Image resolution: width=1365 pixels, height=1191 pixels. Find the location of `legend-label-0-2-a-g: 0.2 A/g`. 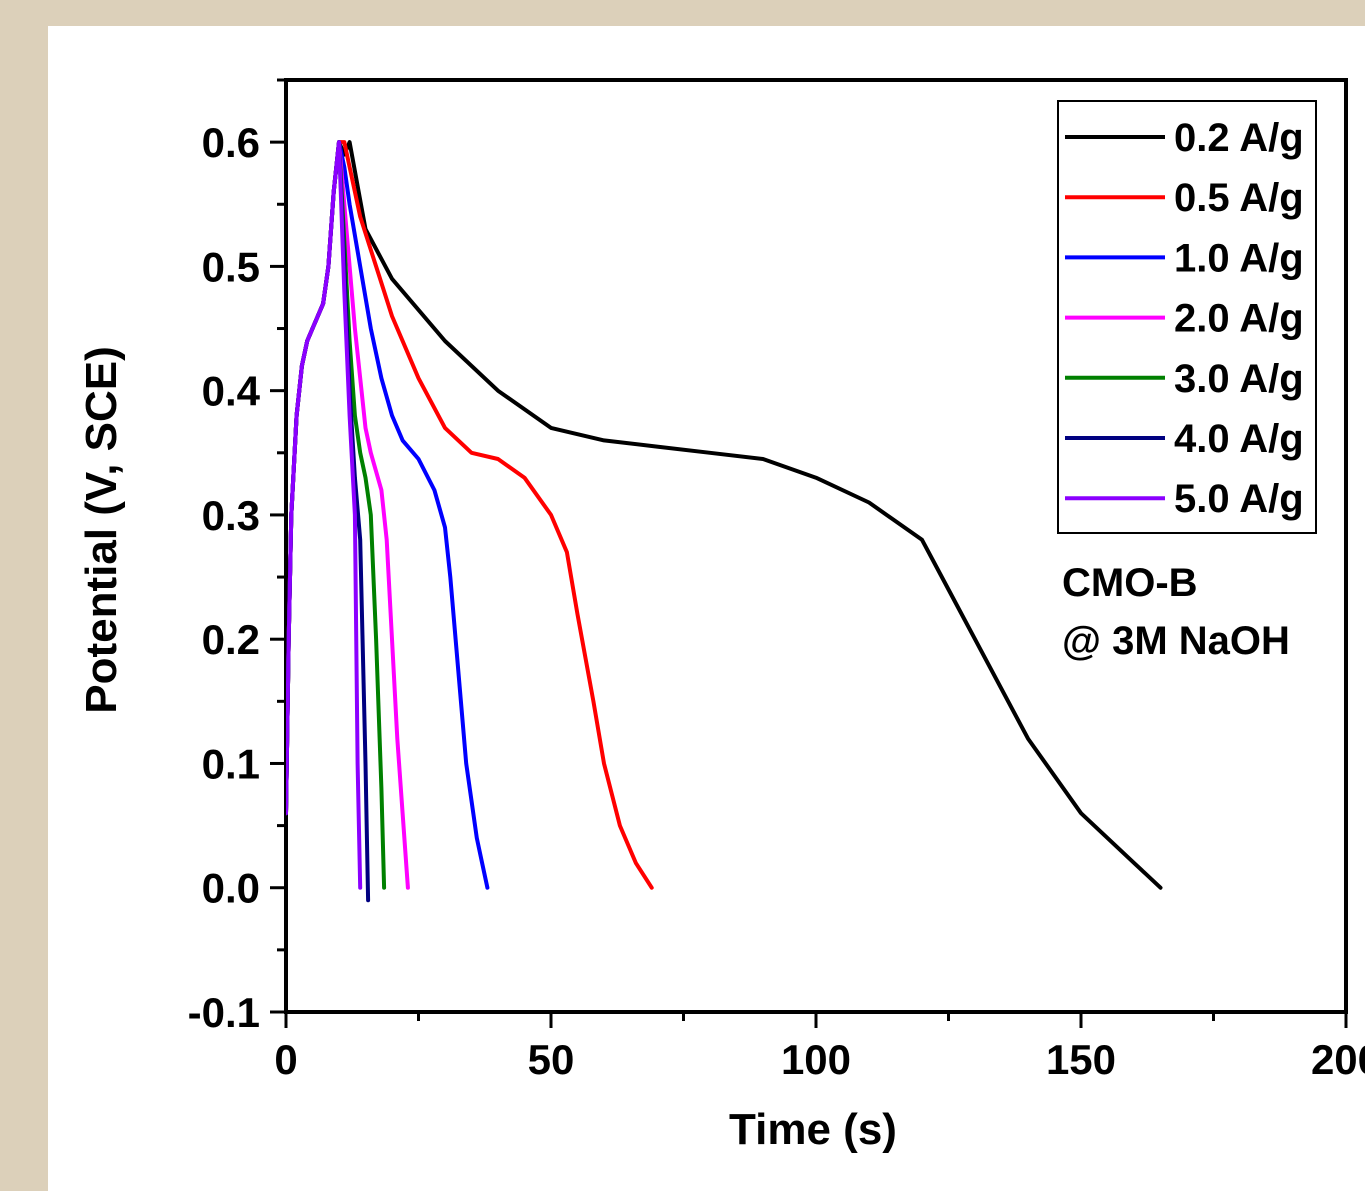

legend-label-0-2-a-g: 0.2 A/g is located at coordinates (1239, 138).